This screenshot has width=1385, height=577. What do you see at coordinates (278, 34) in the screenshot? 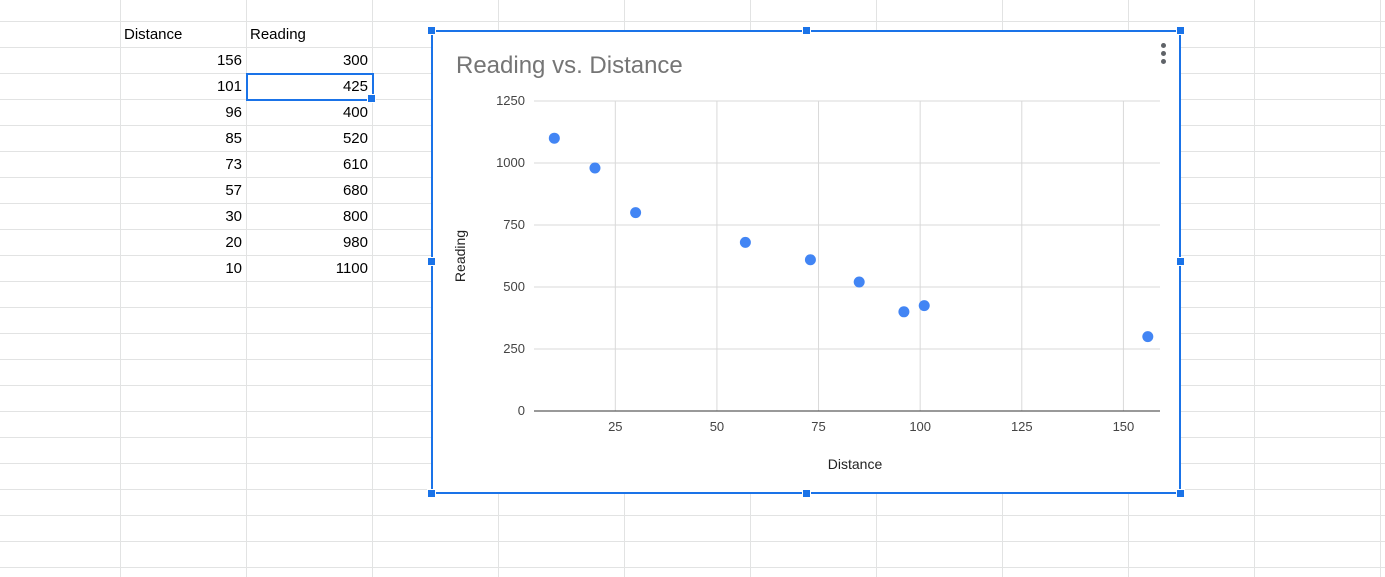
I see `header-cell-reading: Reading` at bounding box center [278, 34].